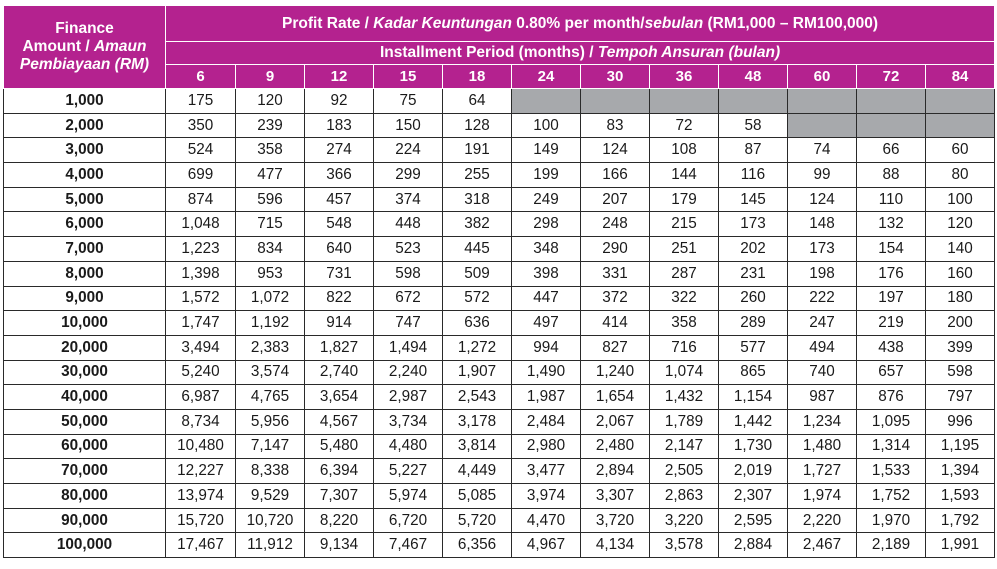 The width and height of the screenshot is (997, 569). I want to click on installment-cell: 834, so click(270, 249).